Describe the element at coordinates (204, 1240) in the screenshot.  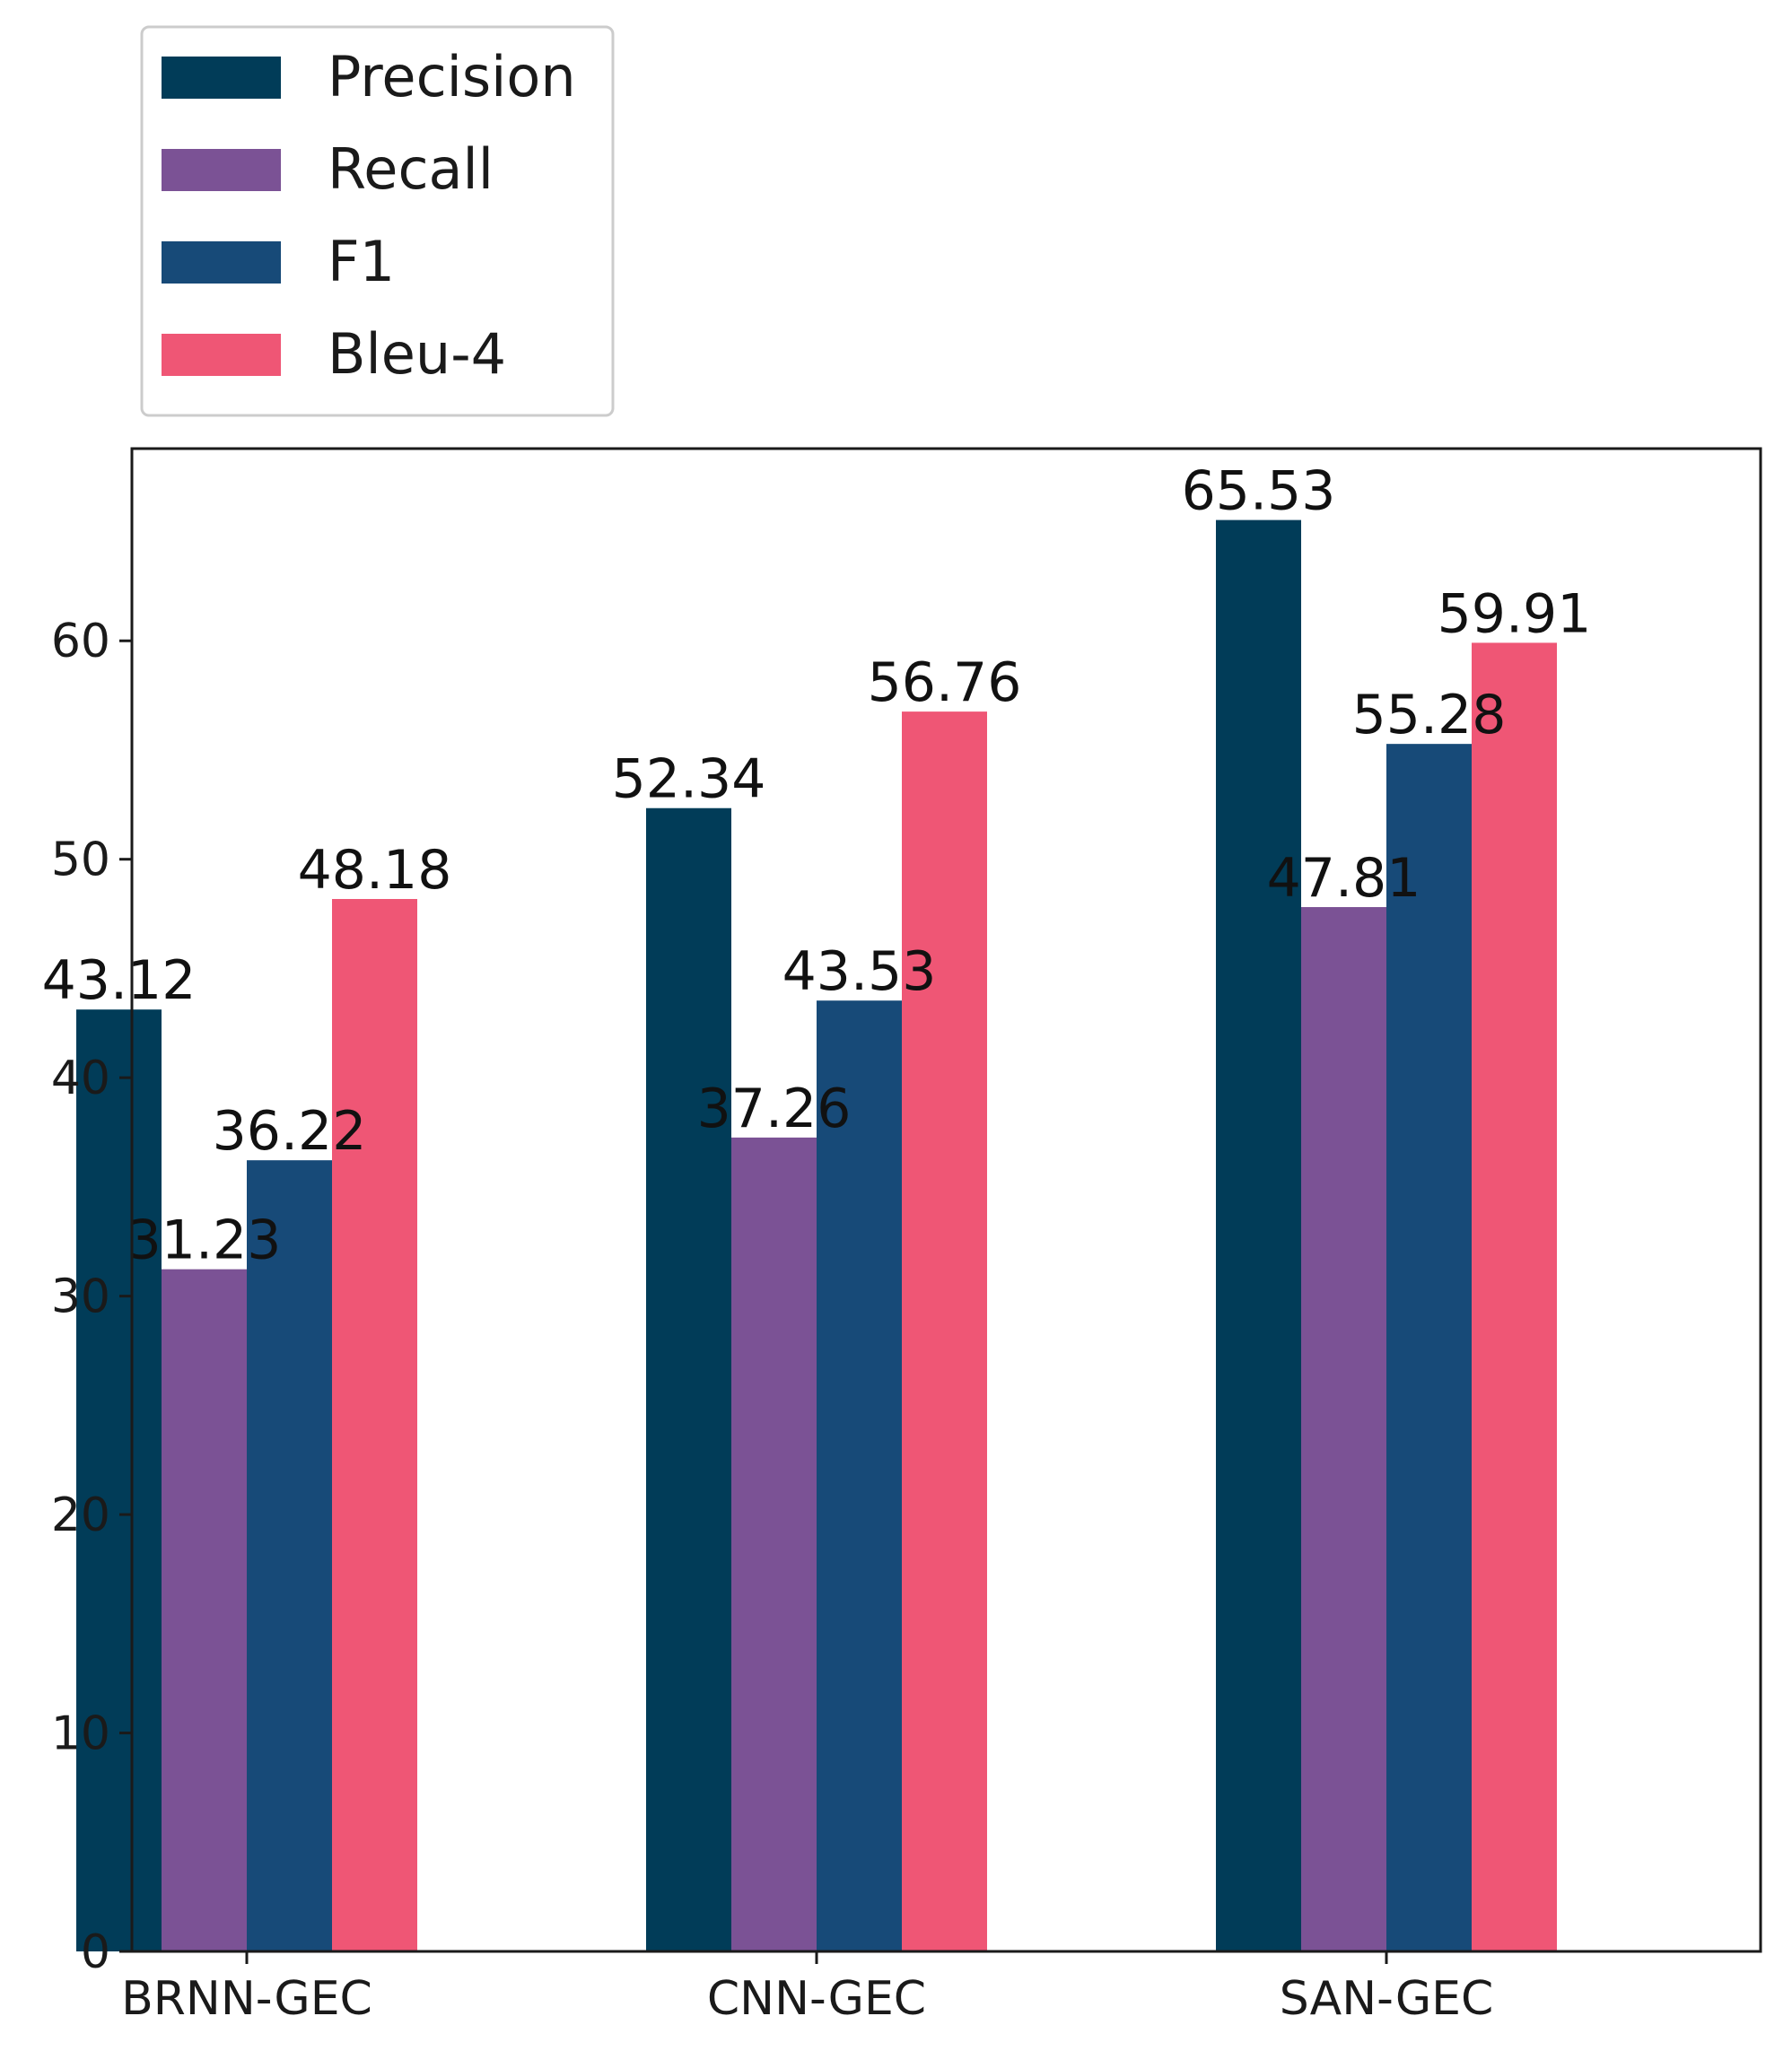
I see `data-label-brnn-gec-recall: 31.23` at that location.